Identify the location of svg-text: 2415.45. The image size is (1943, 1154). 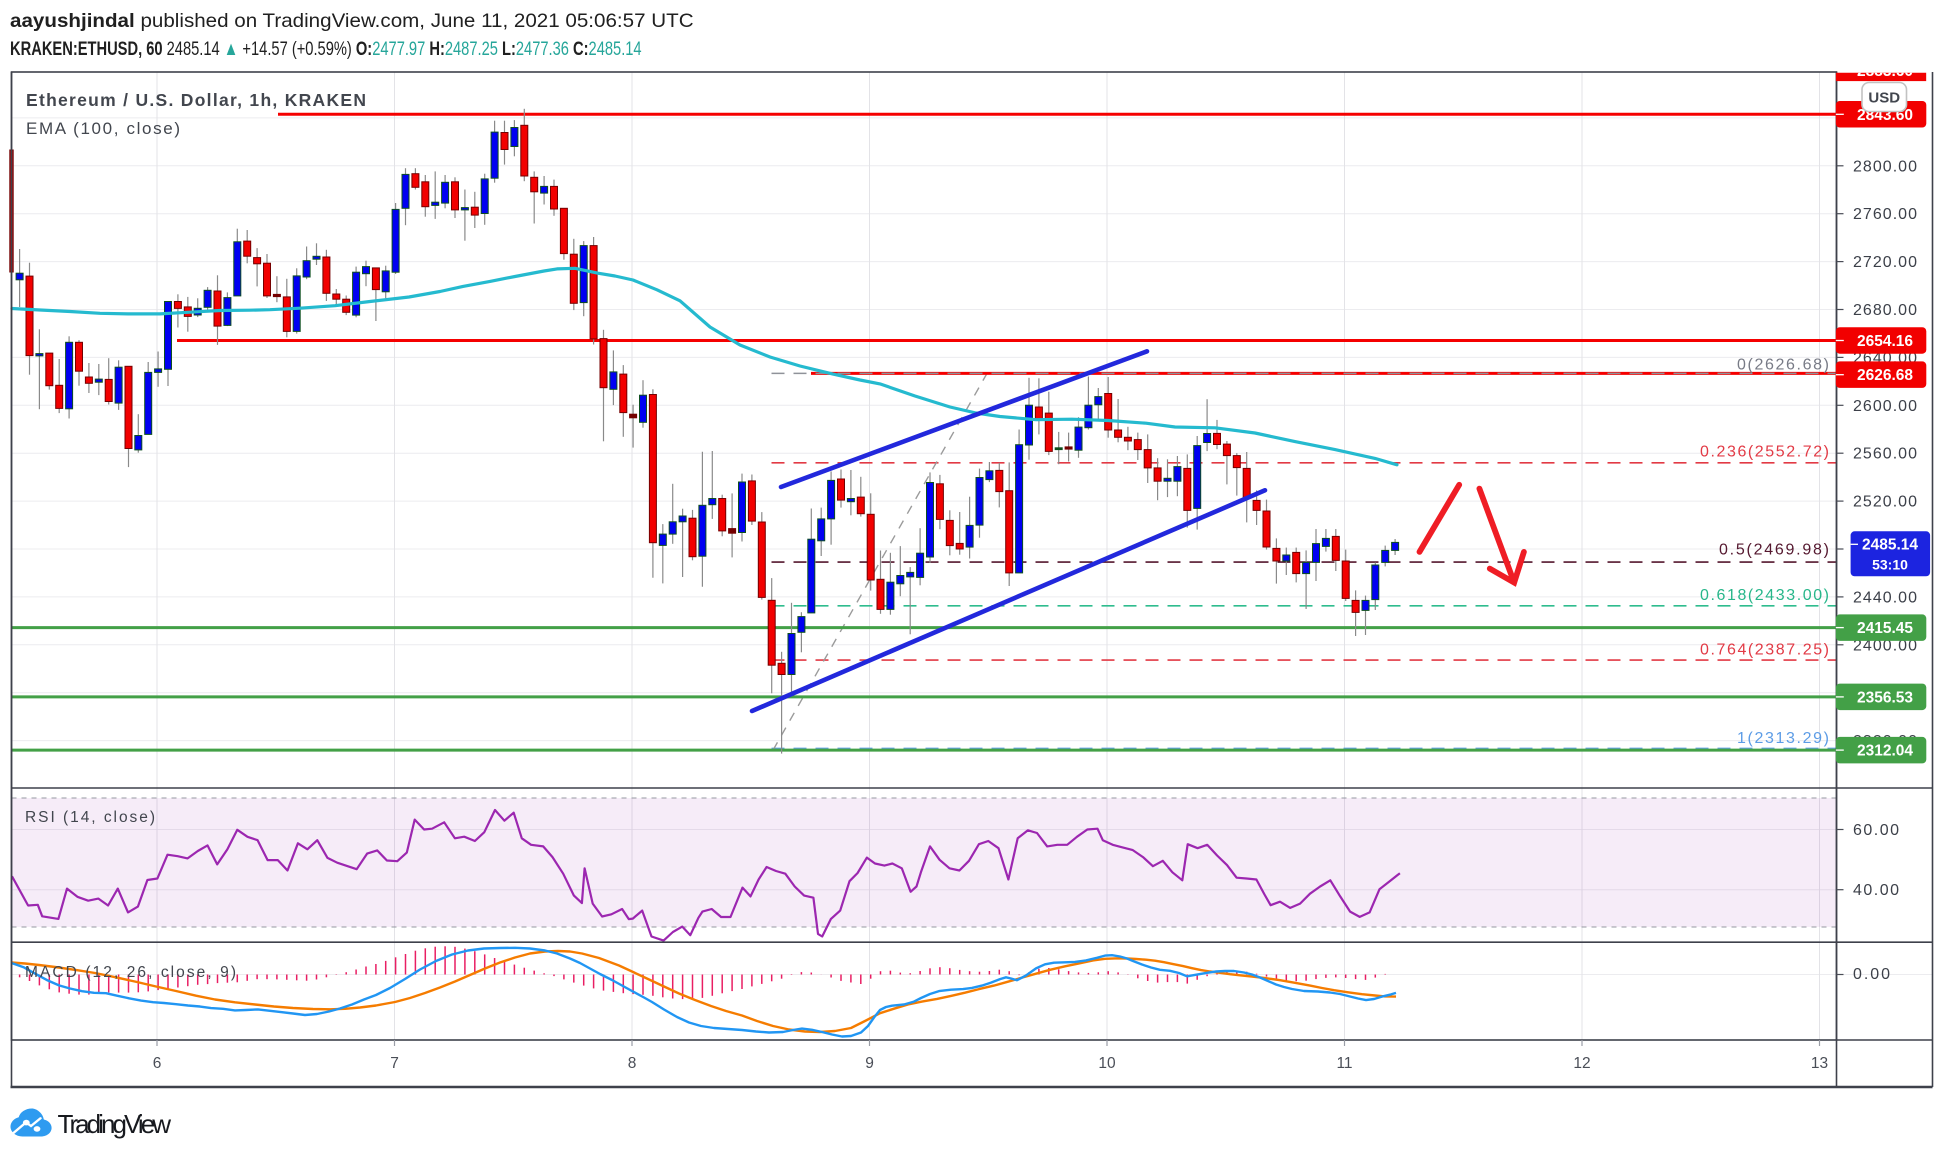
(1885, 628).